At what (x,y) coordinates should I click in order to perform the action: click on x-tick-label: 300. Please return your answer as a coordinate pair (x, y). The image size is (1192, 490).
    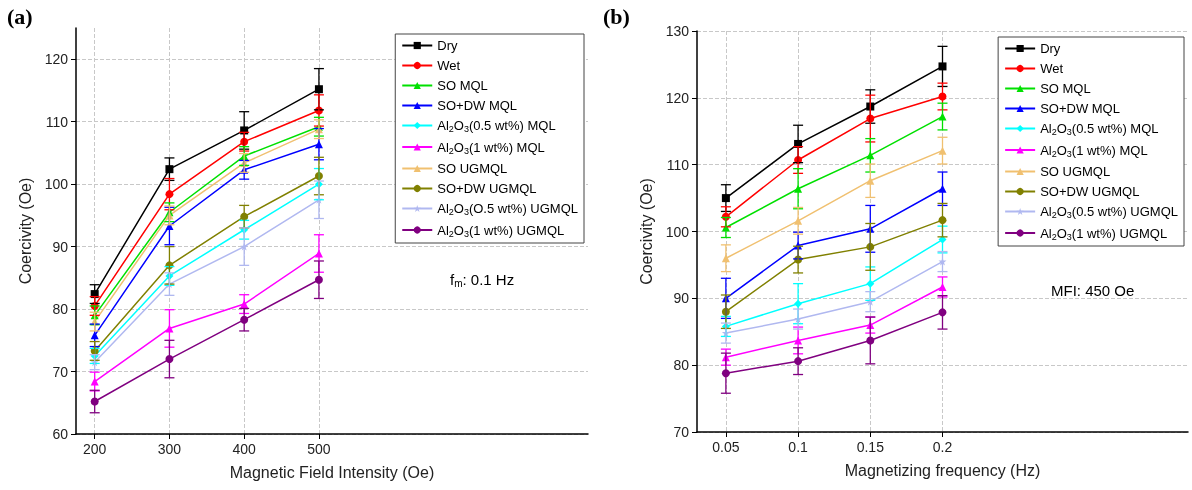
    Looking at the image, I should click on (169, 449).